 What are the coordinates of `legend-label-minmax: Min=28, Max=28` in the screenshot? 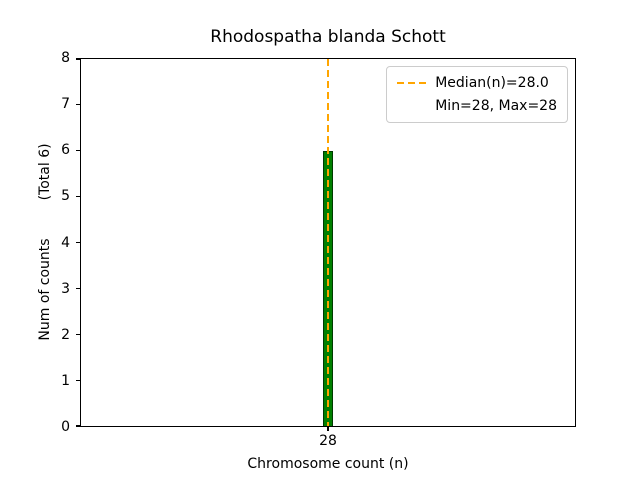 It's located at (496, 106).